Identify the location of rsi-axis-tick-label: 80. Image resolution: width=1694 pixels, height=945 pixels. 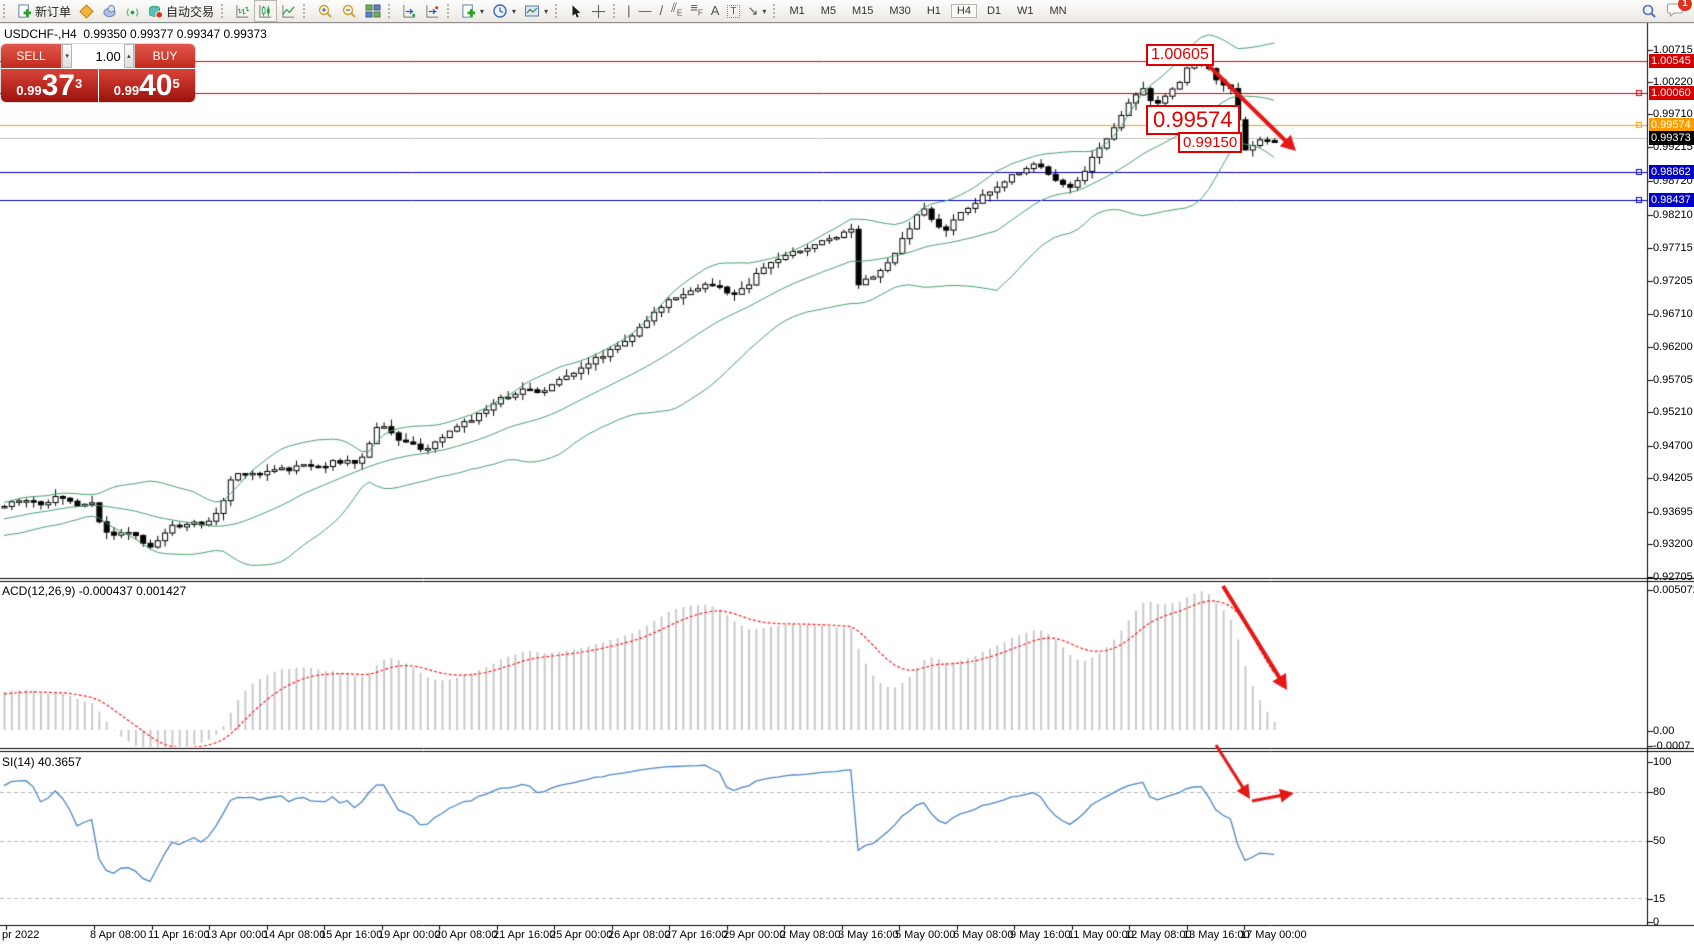
(1659, 792).